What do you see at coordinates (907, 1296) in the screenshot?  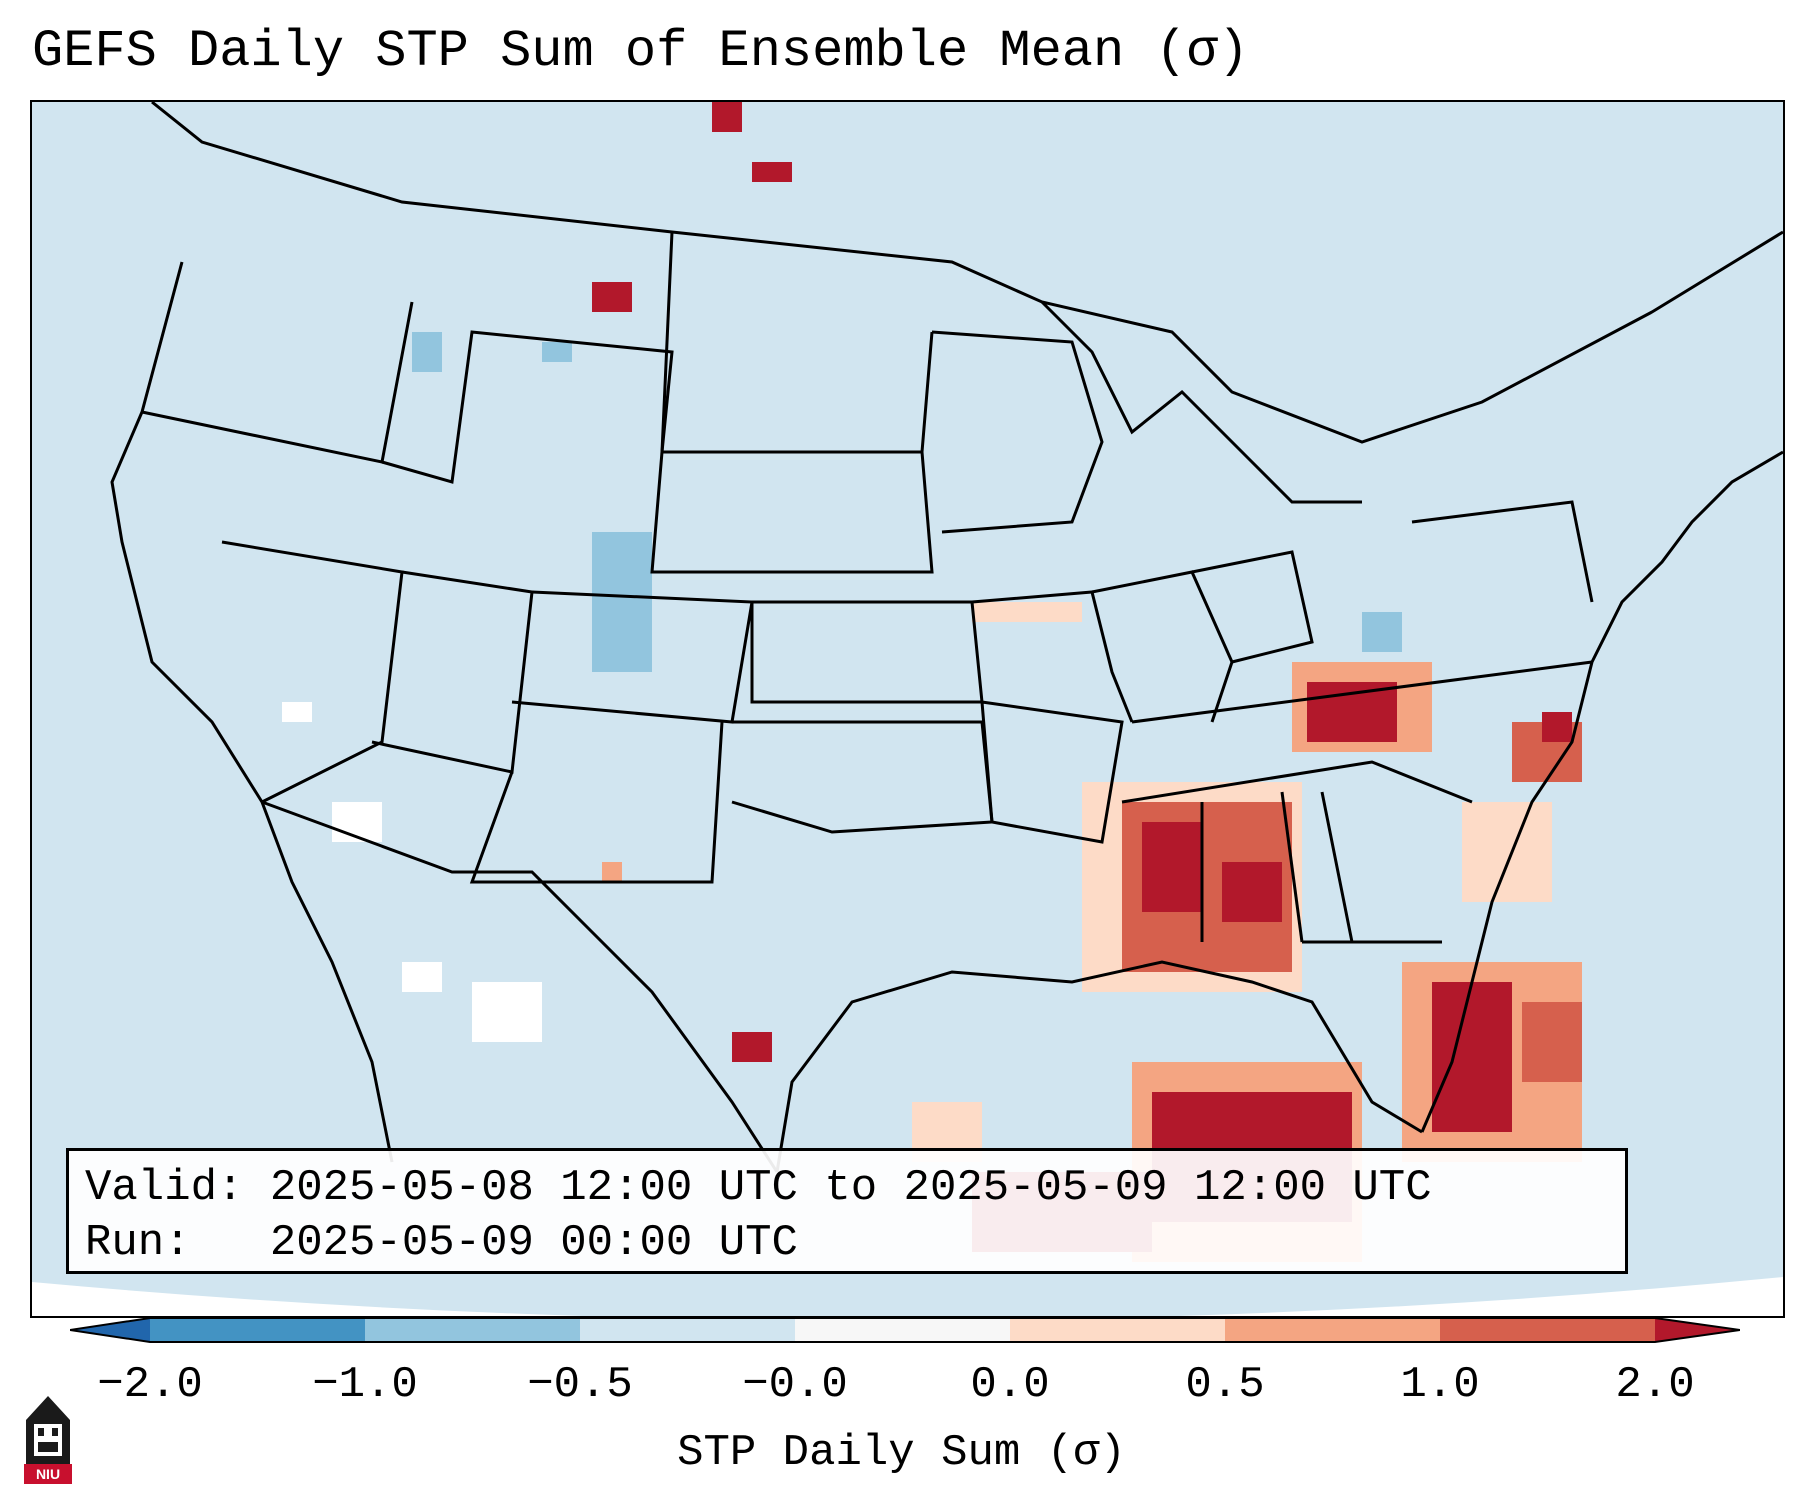 I see `domain-edge` at bounding box center [907, 1296].